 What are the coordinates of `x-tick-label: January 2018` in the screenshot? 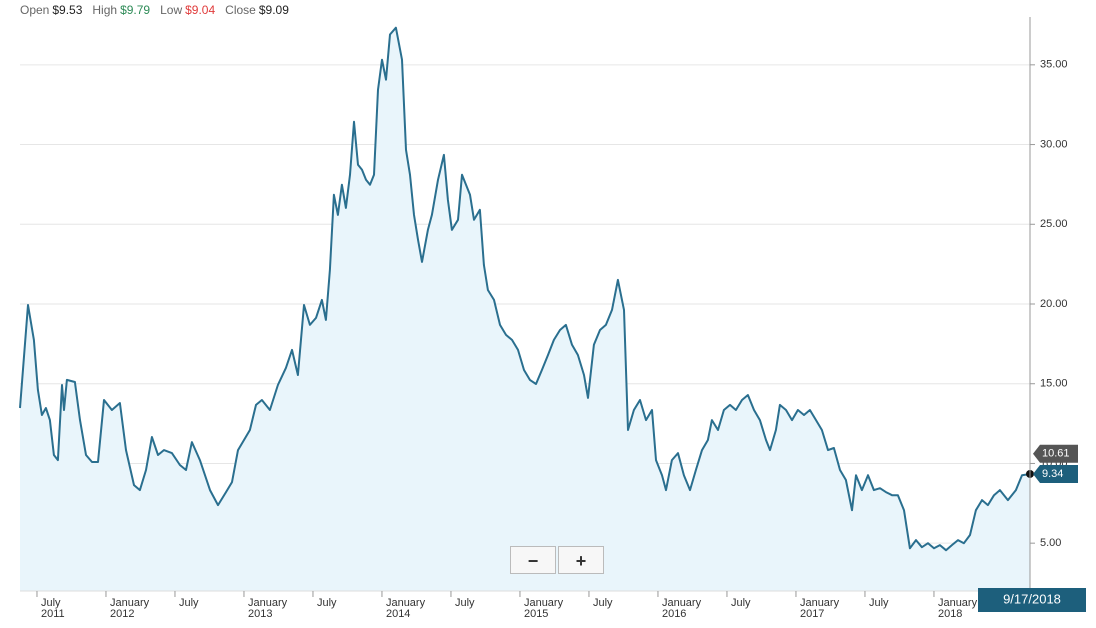 It's located at (957, 608).